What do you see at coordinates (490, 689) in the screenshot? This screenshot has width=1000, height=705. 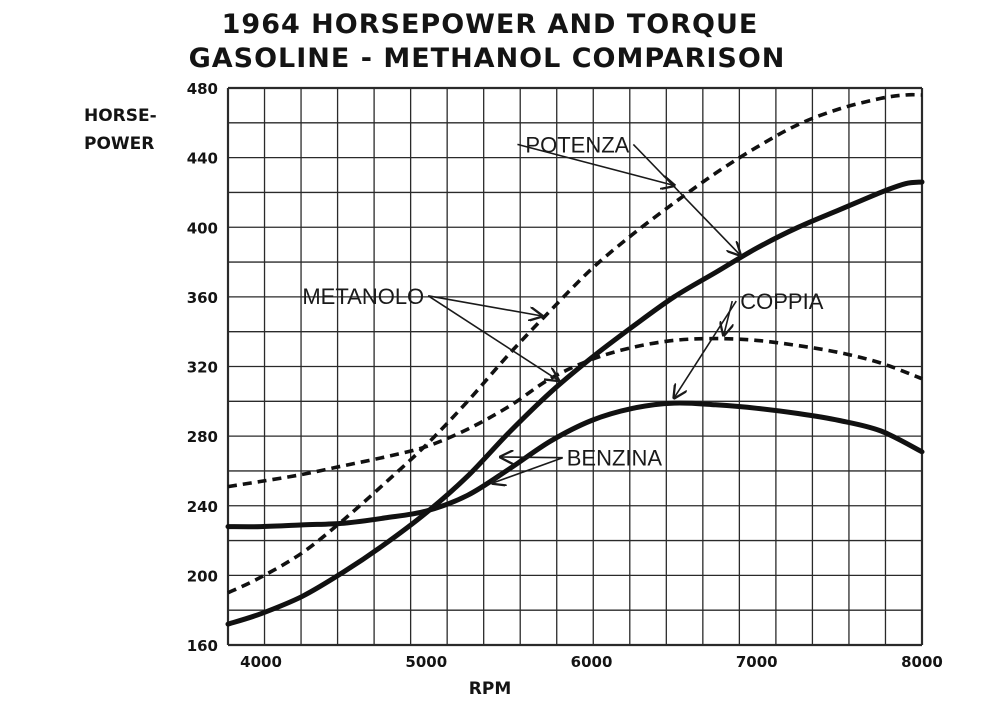 I see `x-axis-label: RPM` at bounding box center [490, 689].